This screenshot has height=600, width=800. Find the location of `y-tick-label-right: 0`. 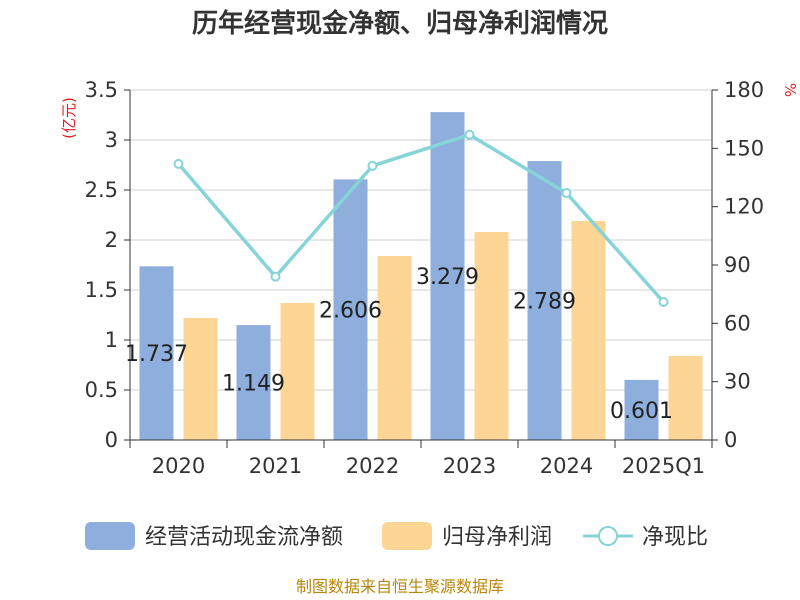

y-tick-label-right: 0 is located at coordinates (730, 440).